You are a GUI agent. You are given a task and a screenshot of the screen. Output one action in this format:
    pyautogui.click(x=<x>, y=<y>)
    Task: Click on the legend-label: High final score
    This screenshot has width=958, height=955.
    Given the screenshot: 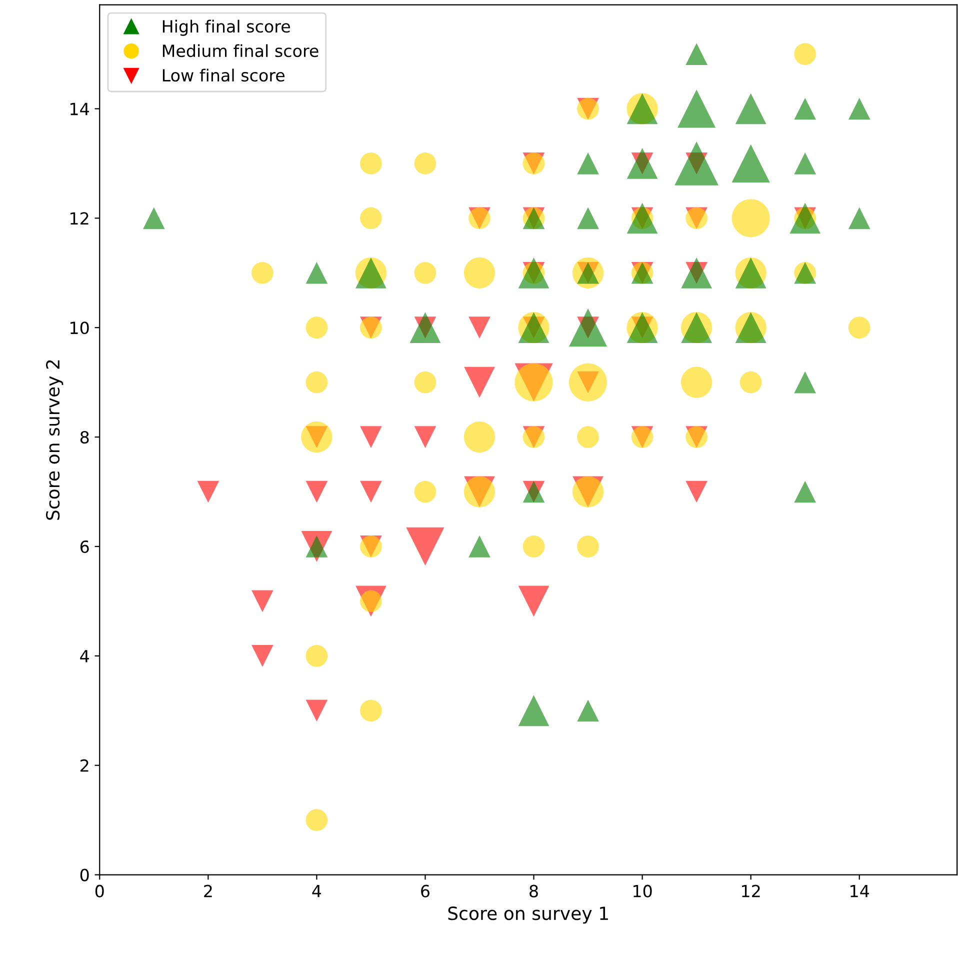 What is the action you would take?
    pyautogui.click(x=226, y=28)
    